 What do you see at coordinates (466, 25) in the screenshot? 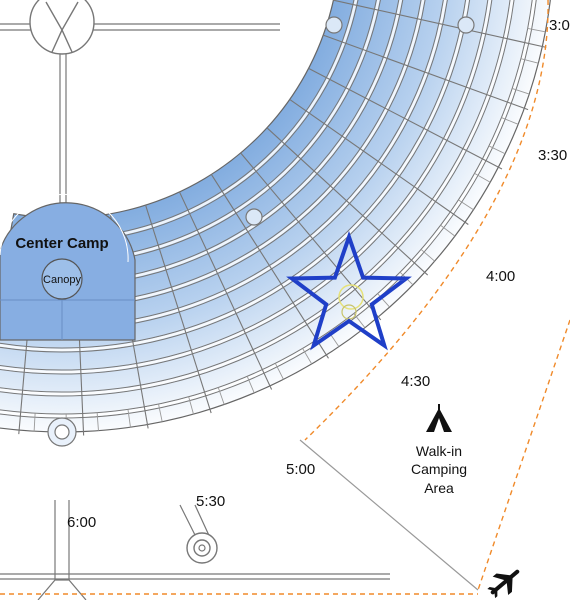
I see `plaza-300-outer` at bounding box center [466, 25].